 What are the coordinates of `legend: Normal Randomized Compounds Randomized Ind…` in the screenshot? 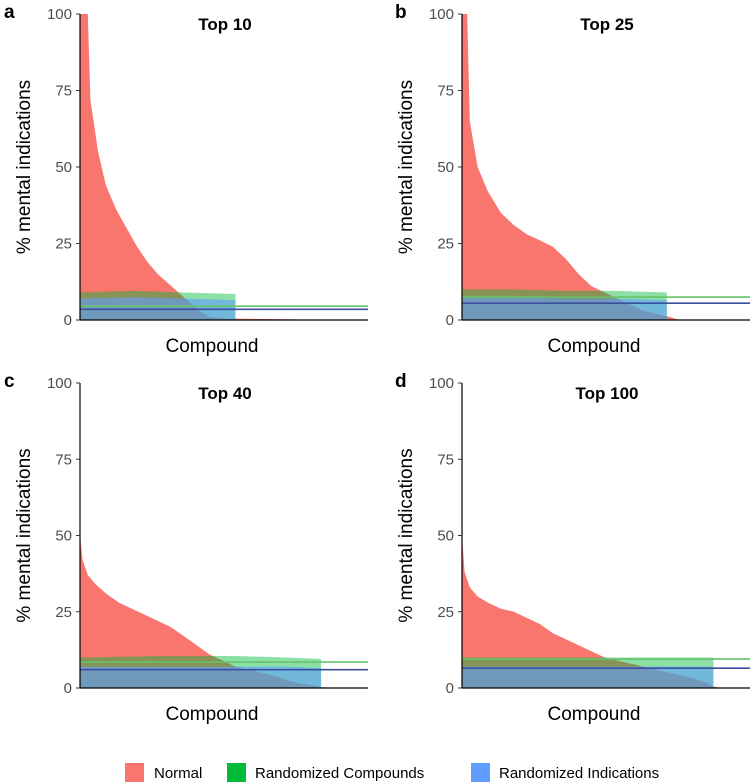 It's located at (392, 772).